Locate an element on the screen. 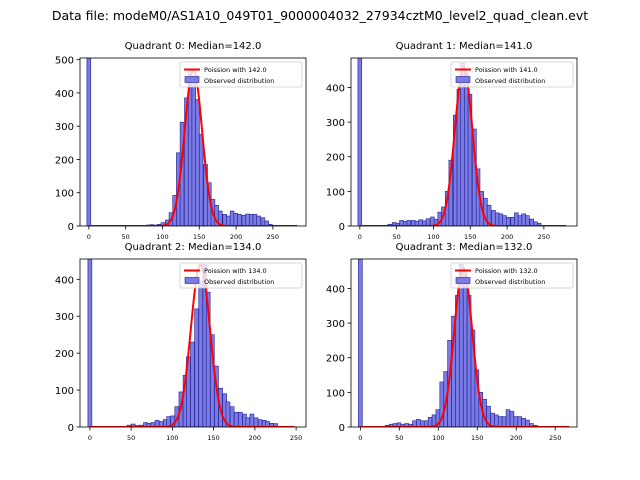 This screenshot has width=640, height=480. legend: Poission with 134.0 Observed distribution is located at coordinates (241, 275).